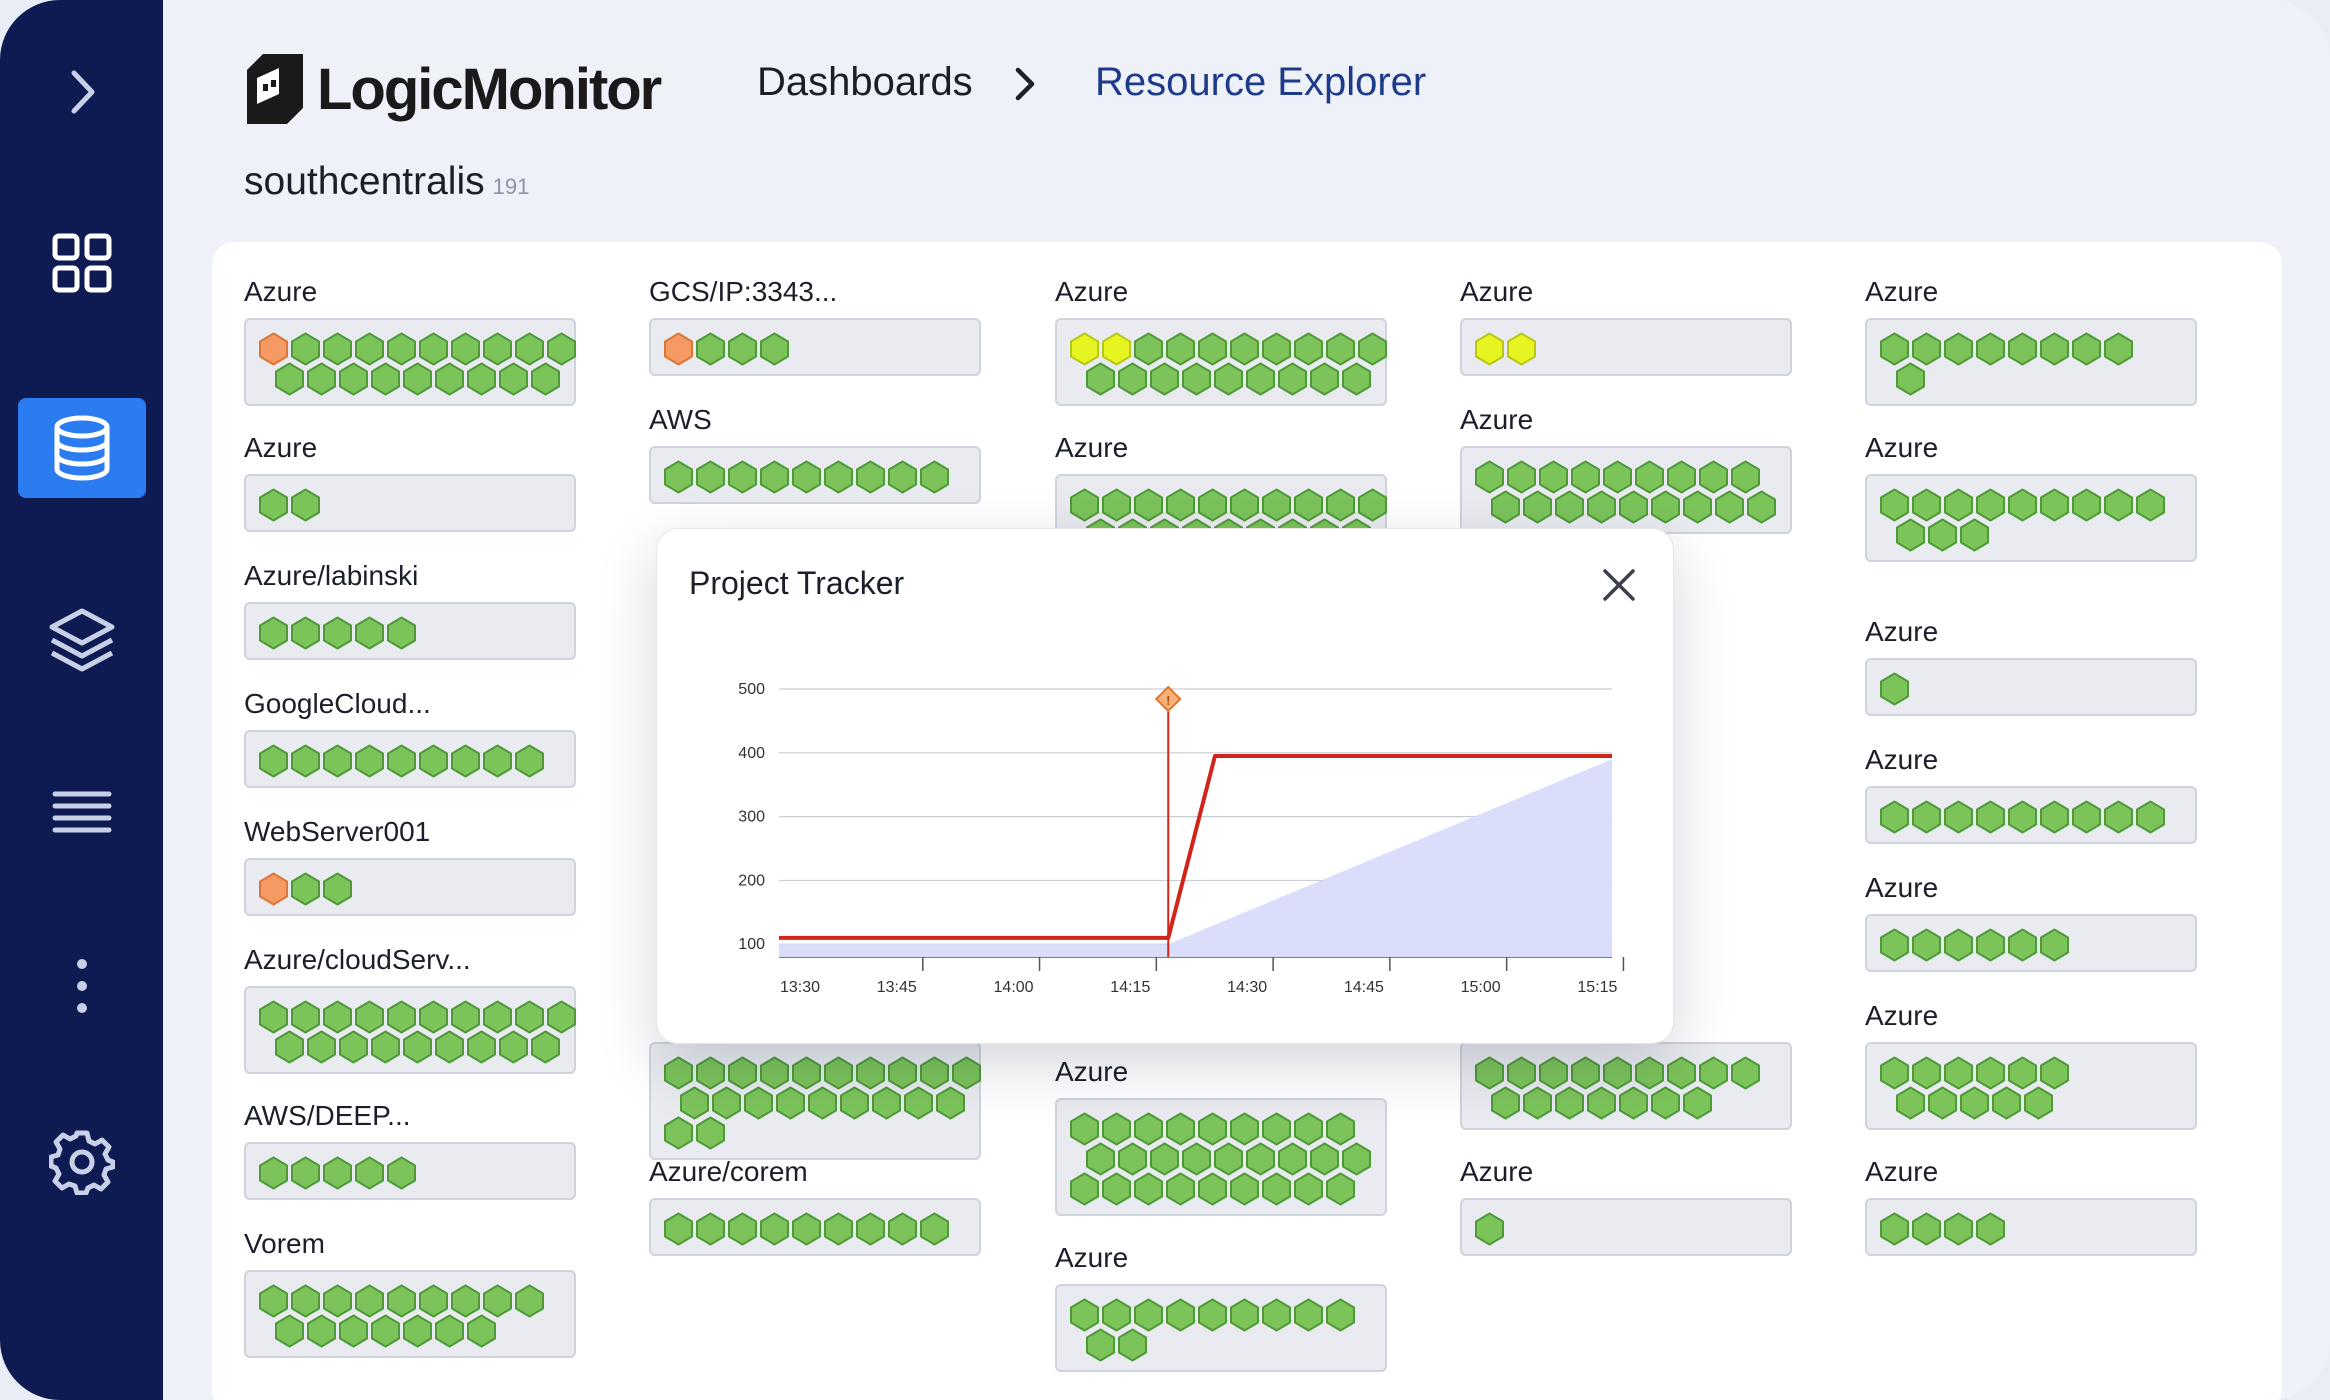  Describe the element at coordinates (82, 640) in the screenshot. I see `sidebar-item-layers` at that location.